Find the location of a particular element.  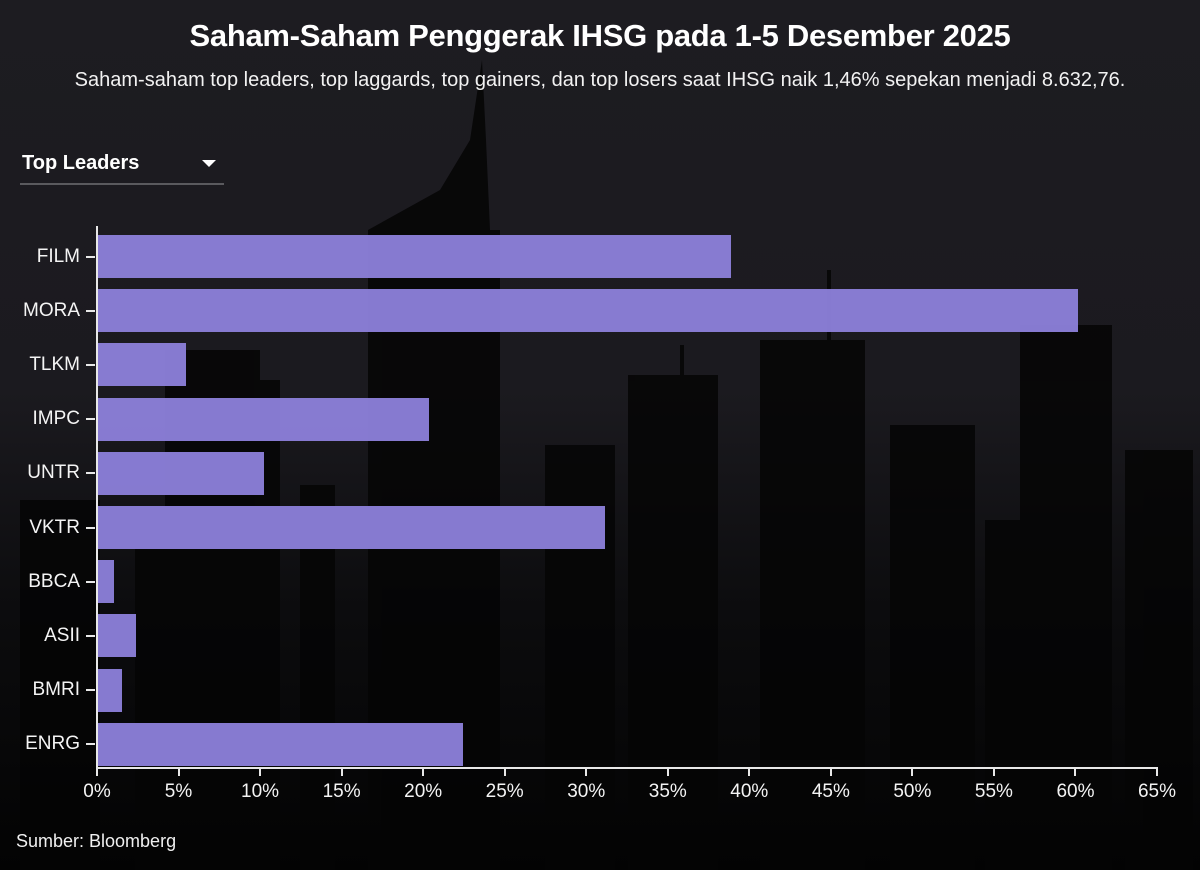

y-axis-label: UNTR is located at coordinates (53, 473).